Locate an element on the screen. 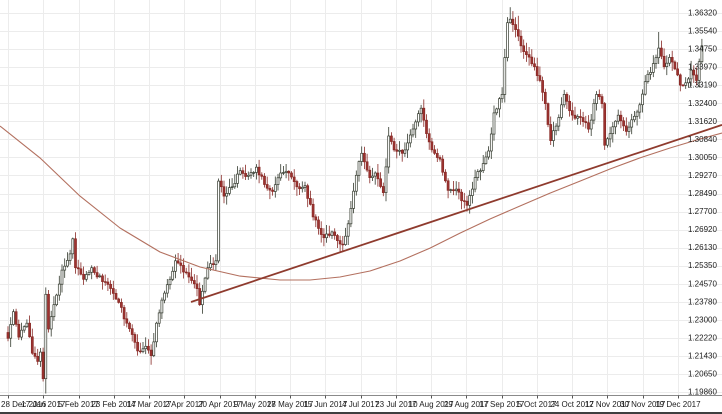 This screenshot has width=722, height=414. svg-text: 17 Sep 2017 is located at coordinates (502, 404).